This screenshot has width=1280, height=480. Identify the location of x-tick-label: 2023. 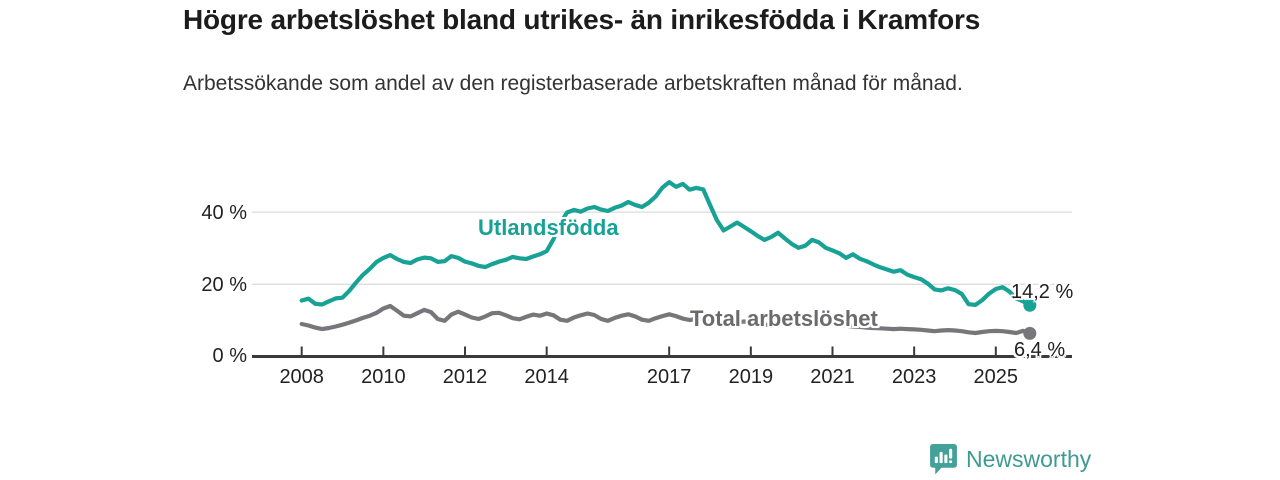
(914, 377).